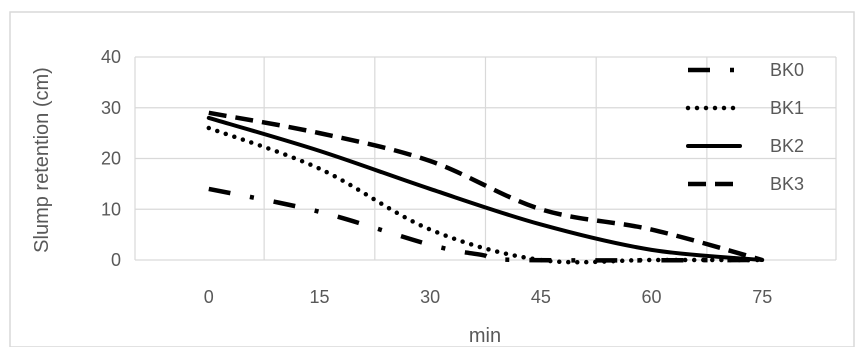 Image resolution: width=856 pixels, height=347 pixels. Describe the element at coordinates (744, 127) in the screenshot. I see `legend: BK0 BK1 BK2 BK3` at that location.